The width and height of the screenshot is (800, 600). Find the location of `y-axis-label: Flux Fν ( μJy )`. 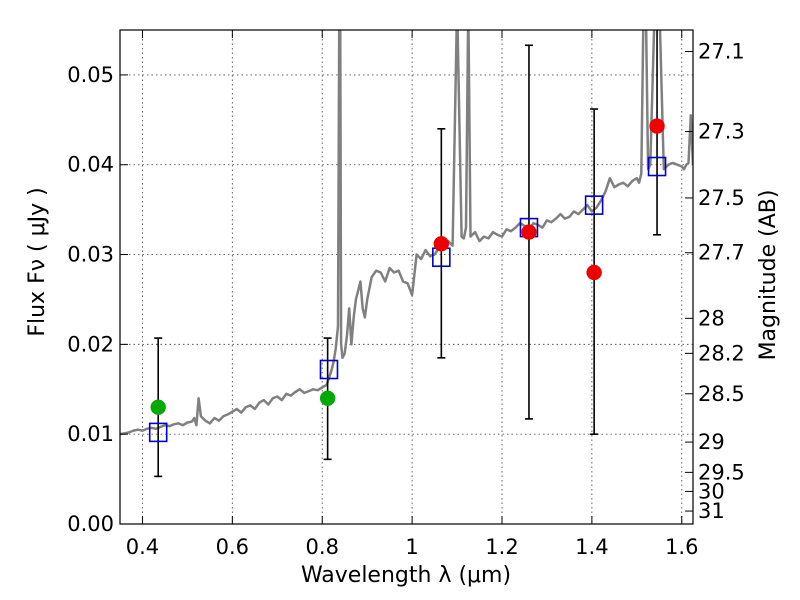

y-axis-label: Flux Fν ( μJy ) is located at coordinates (37, 261).